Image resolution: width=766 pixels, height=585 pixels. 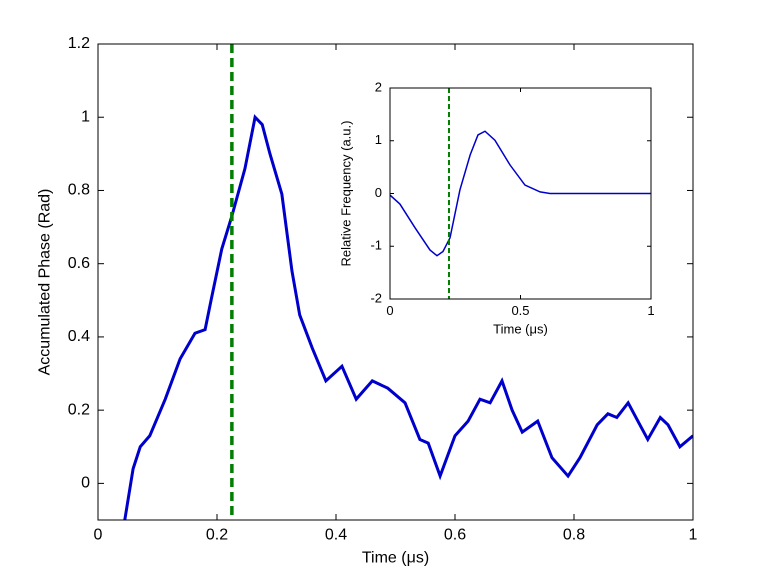 I want to click on y-tick-label: 1.2, so click(x=79, y=43).